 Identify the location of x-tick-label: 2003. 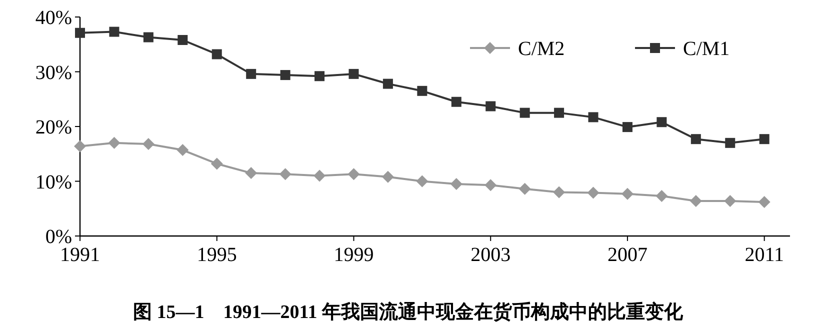
(490, 255).